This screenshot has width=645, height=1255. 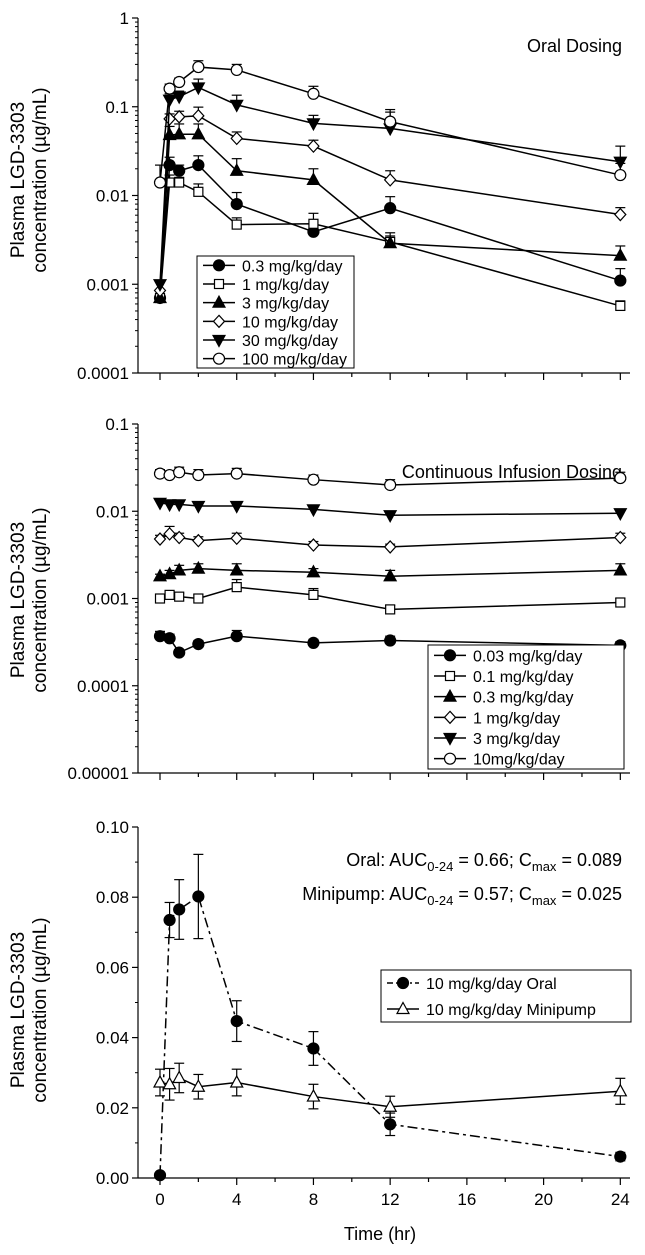 I want to click on panel-ylabel: Plasma LGD-3303, so click(x=18, y=600).